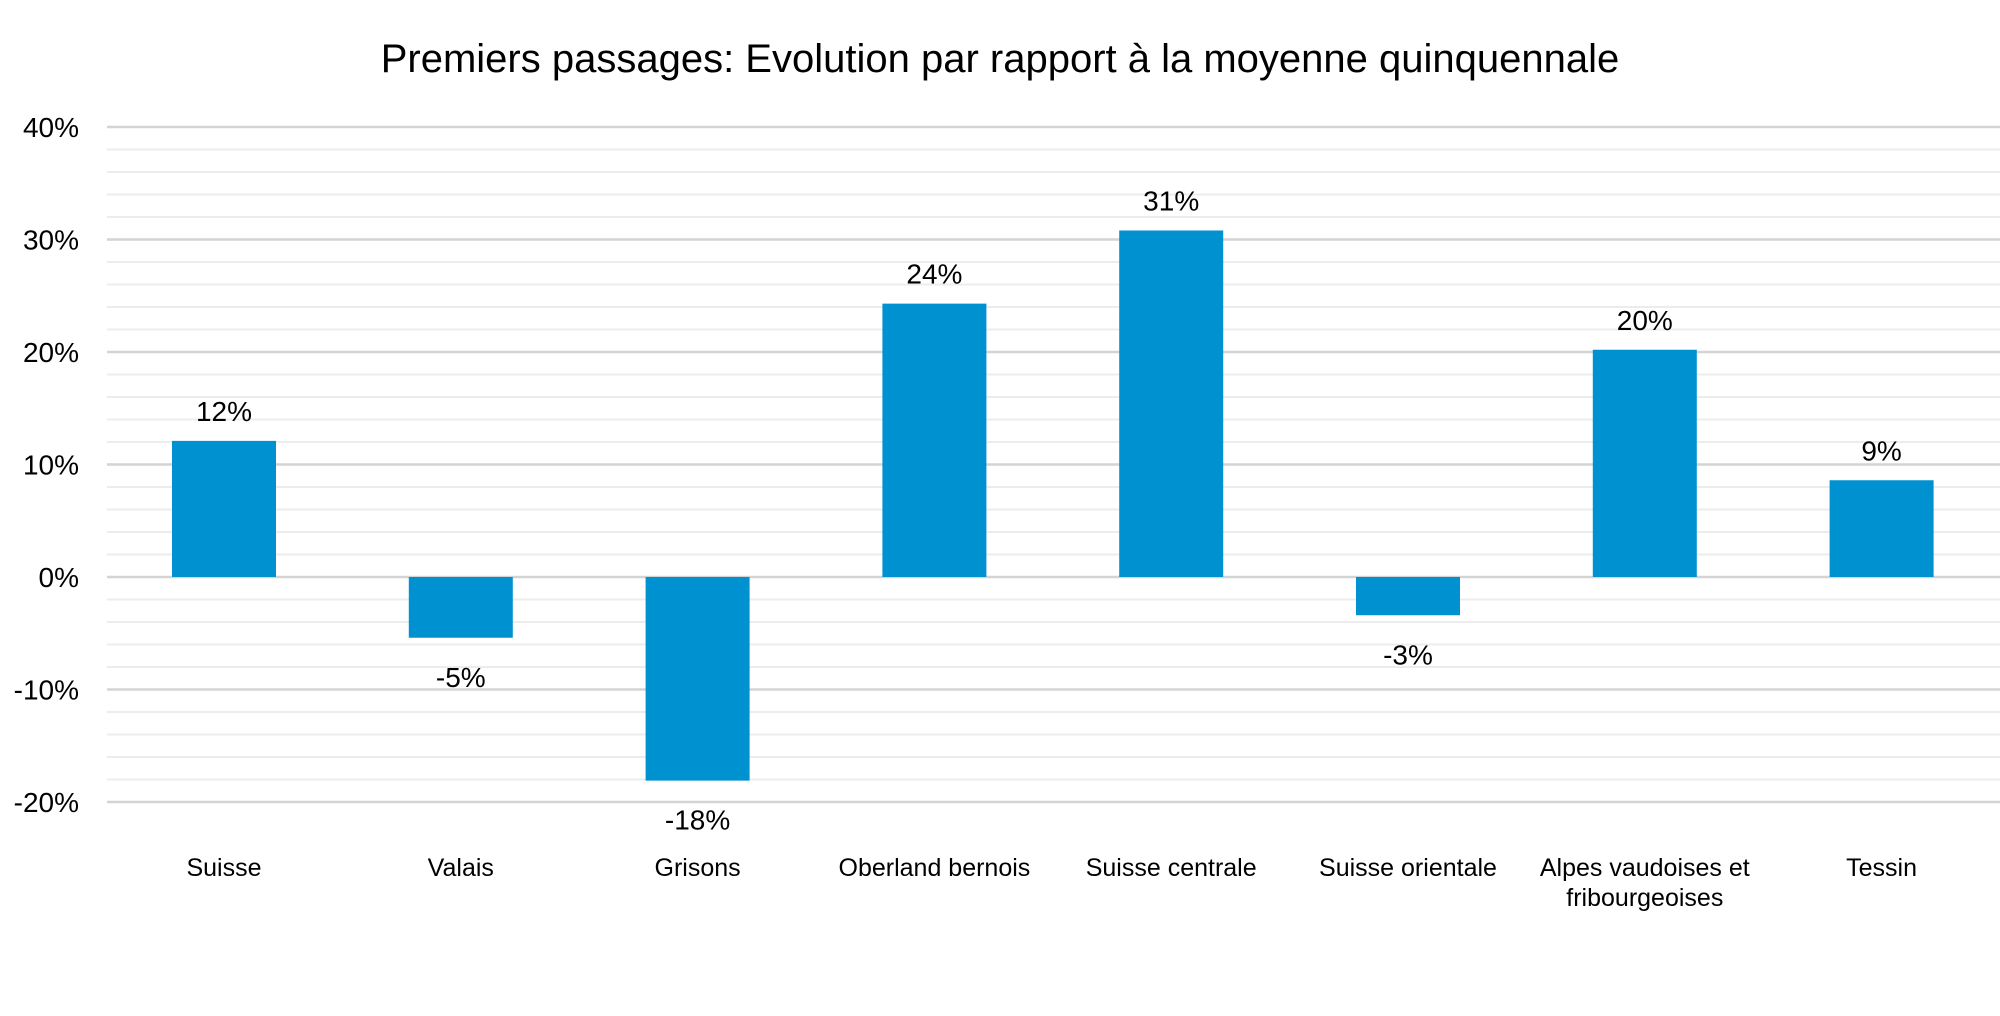 The width and height of the screenshot is (2000, 1016). Describe the element at coordinates (51, 127) in the screenshot. I see `y-tick-label: 40%` at that location.